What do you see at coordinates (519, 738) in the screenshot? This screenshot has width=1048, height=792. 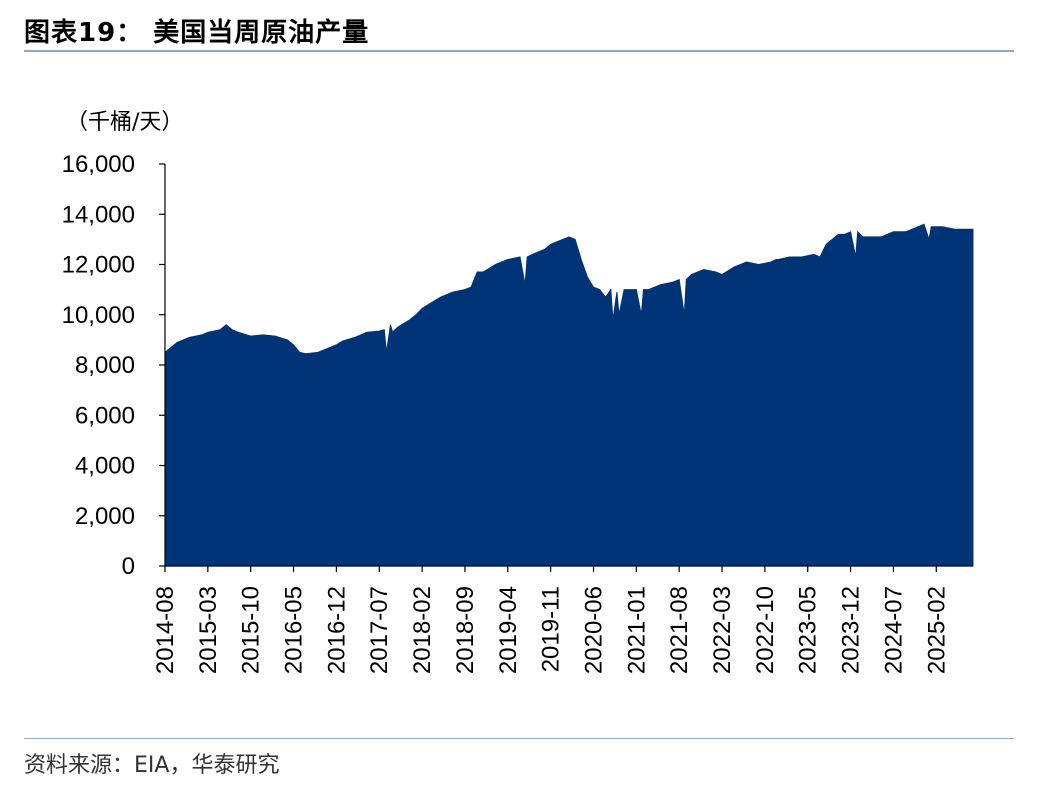 I see `footer-divider` at bounding box center [519, 738].